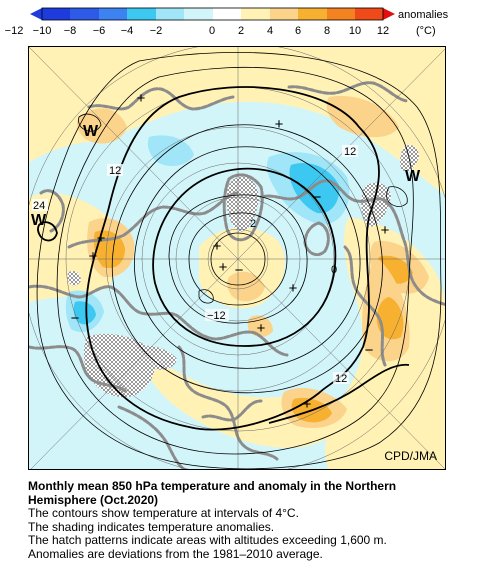 This screenshot has height=570, width=480. What do you see at coordinates (99, 31) in the screenshot?
I see `colorbar-tick: −6` at bounding box center [99, 31].